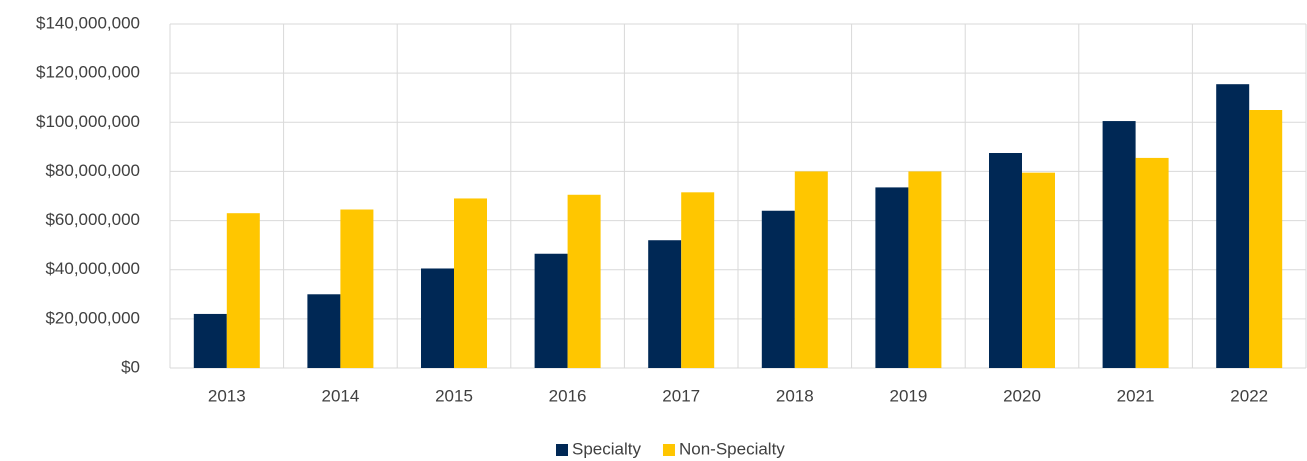 This screenshot has width=1307, height=461. I want to click on x-tick-label: 2021, so click(1136, 395).